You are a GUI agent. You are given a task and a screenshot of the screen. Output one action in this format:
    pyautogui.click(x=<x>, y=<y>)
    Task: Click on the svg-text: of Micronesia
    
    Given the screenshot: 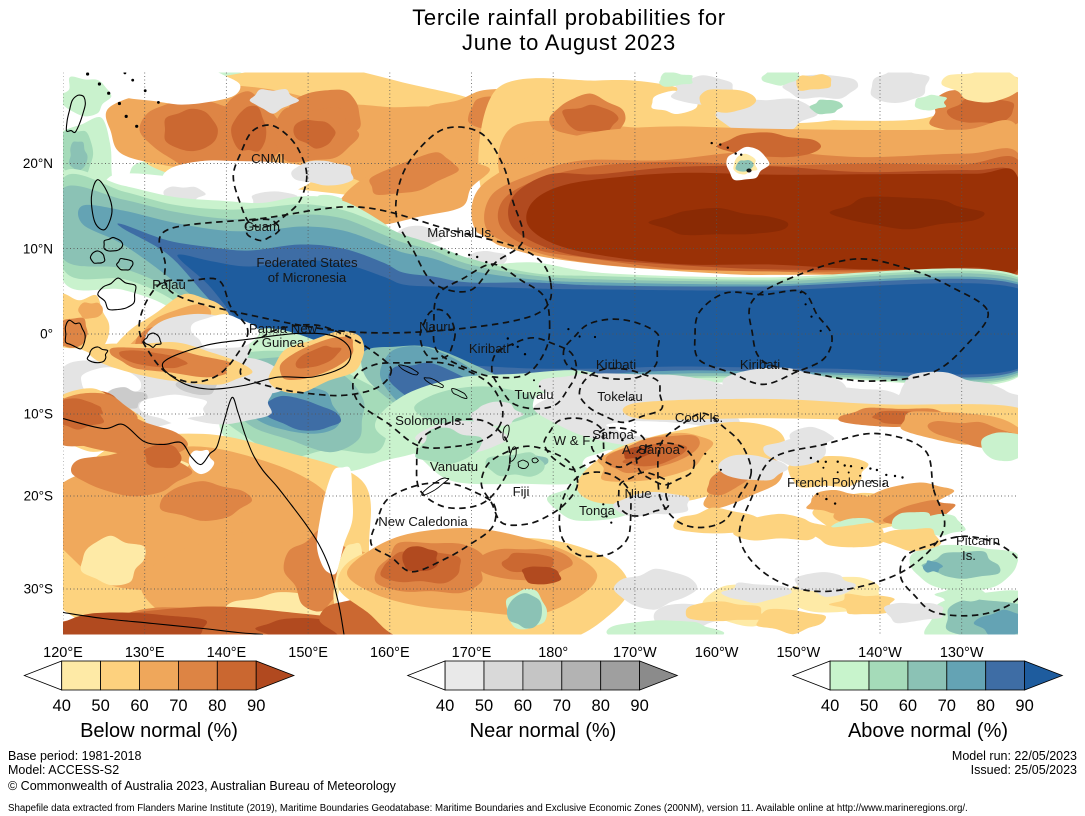 What is the action you would take?
    pyautogui.click(x=307, y=277)
    